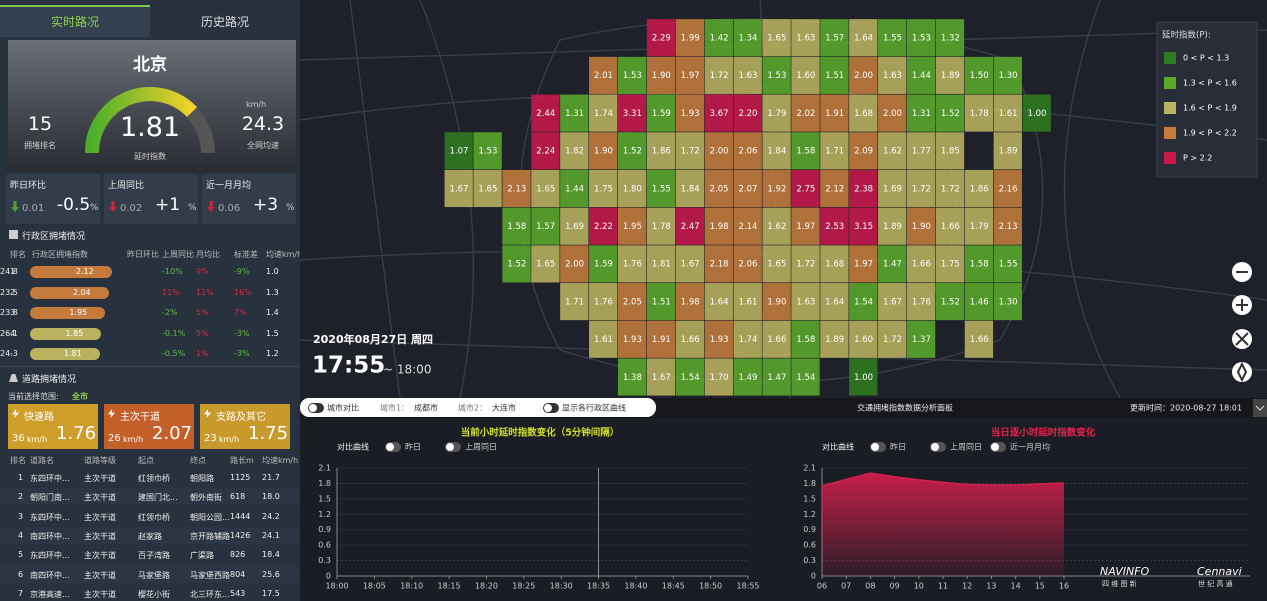 Image resolution: width=1267 pixels, height=601 pixels. I want to click on cell-label: 1.62, so click(776, 227).